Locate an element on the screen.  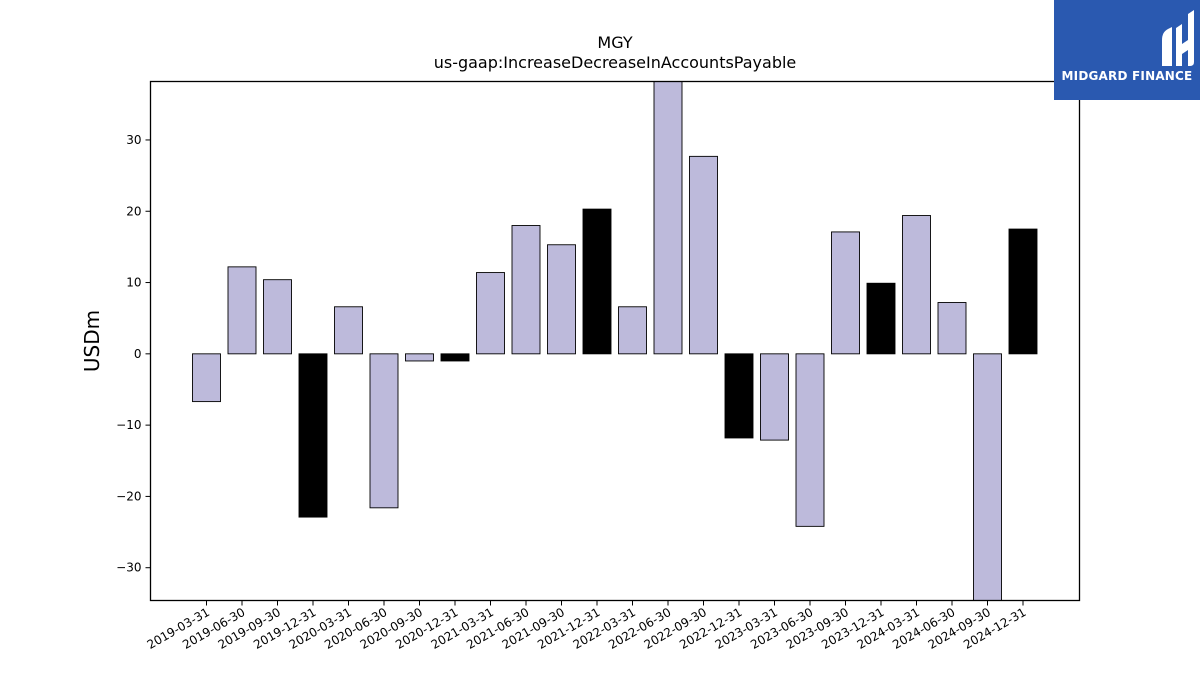
chart-title: MGY is located at coordinates (614, 42).